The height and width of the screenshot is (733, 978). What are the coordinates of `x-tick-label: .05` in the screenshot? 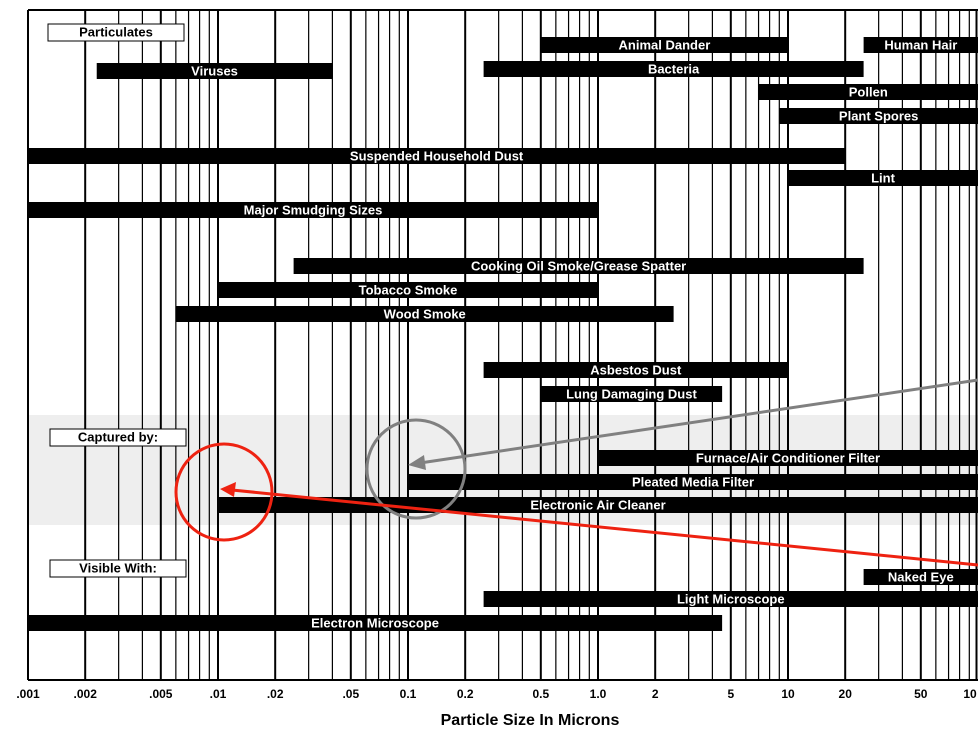 It's located at (350, 694).